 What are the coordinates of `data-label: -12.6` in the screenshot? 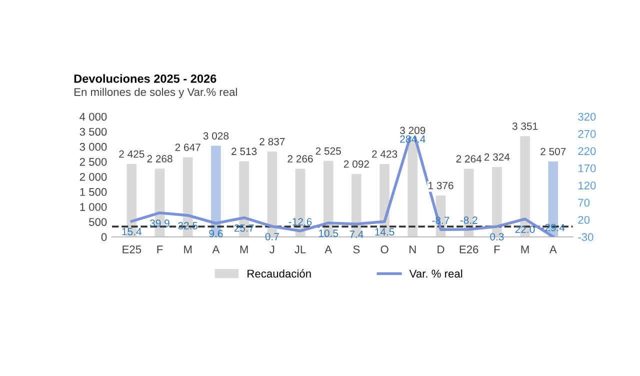 It's located at (300, 222).